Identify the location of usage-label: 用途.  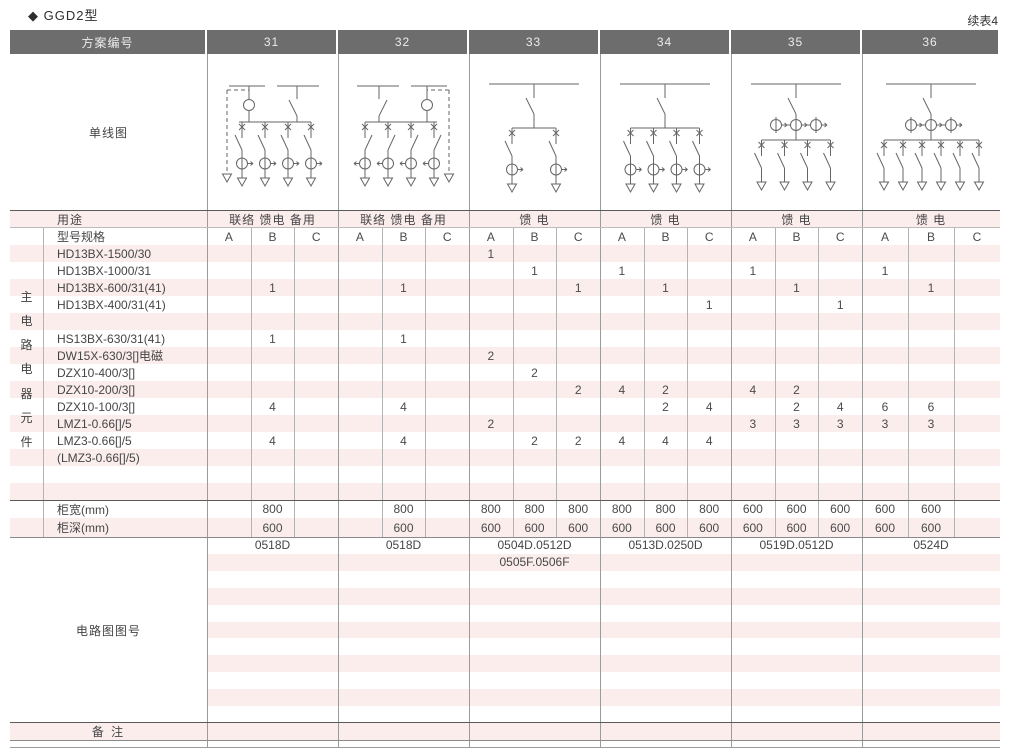
(70, 219).